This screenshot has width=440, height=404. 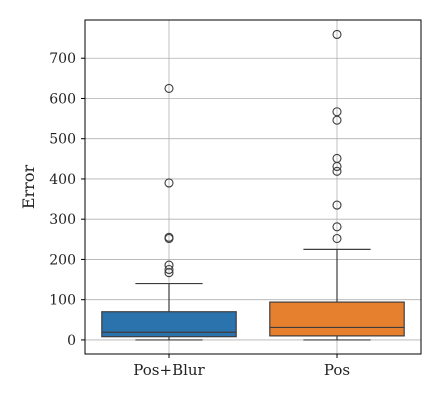 I want to click on y-tick-label: 100, so click(x=62, y=301).